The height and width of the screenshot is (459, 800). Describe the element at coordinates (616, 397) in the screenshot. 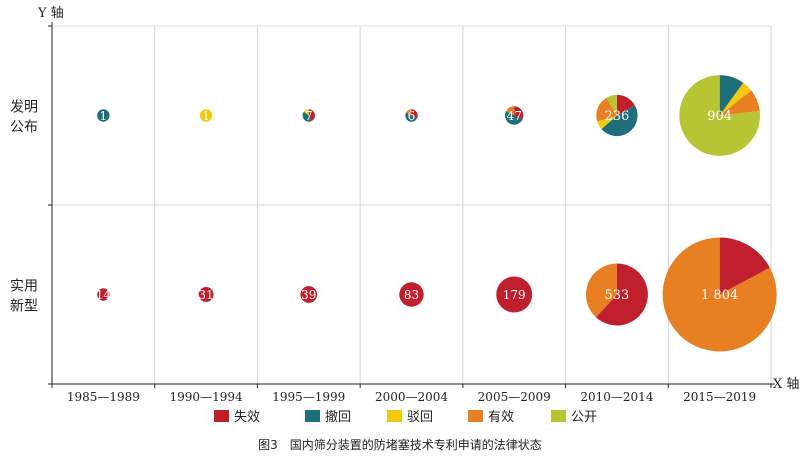

I see `x-tick-label: 2010—2014` at that location.